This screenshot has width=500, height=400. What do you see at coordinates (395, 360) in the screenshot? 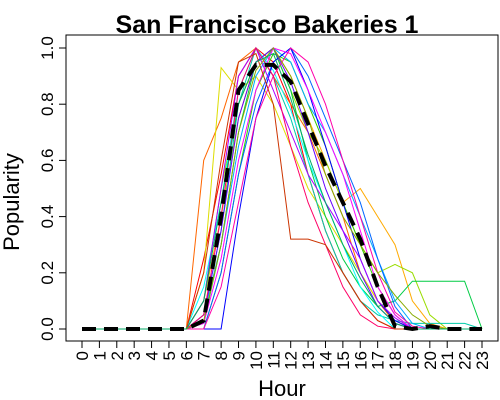
I see `x-tick-label: 18` at bounding box center [395, 360].